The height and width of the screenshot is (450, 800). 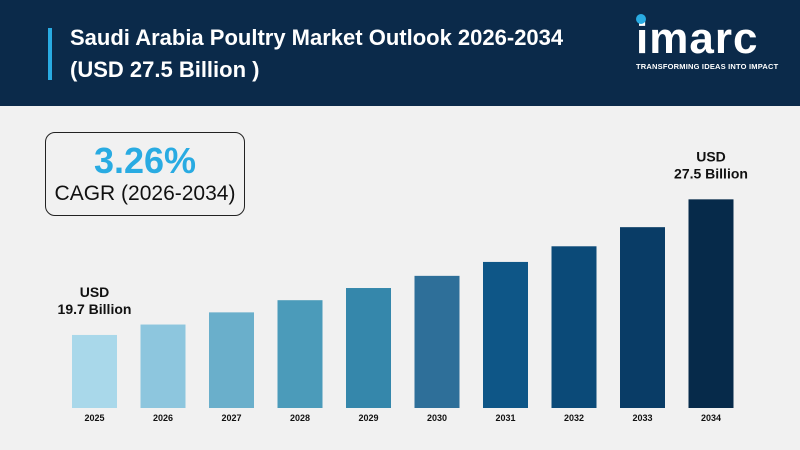 What do you see at coordinates (95, 309) in the screenshot?
I see `annotation-2025-line2: 19.7 Billion` at bounding box center [95, 309].